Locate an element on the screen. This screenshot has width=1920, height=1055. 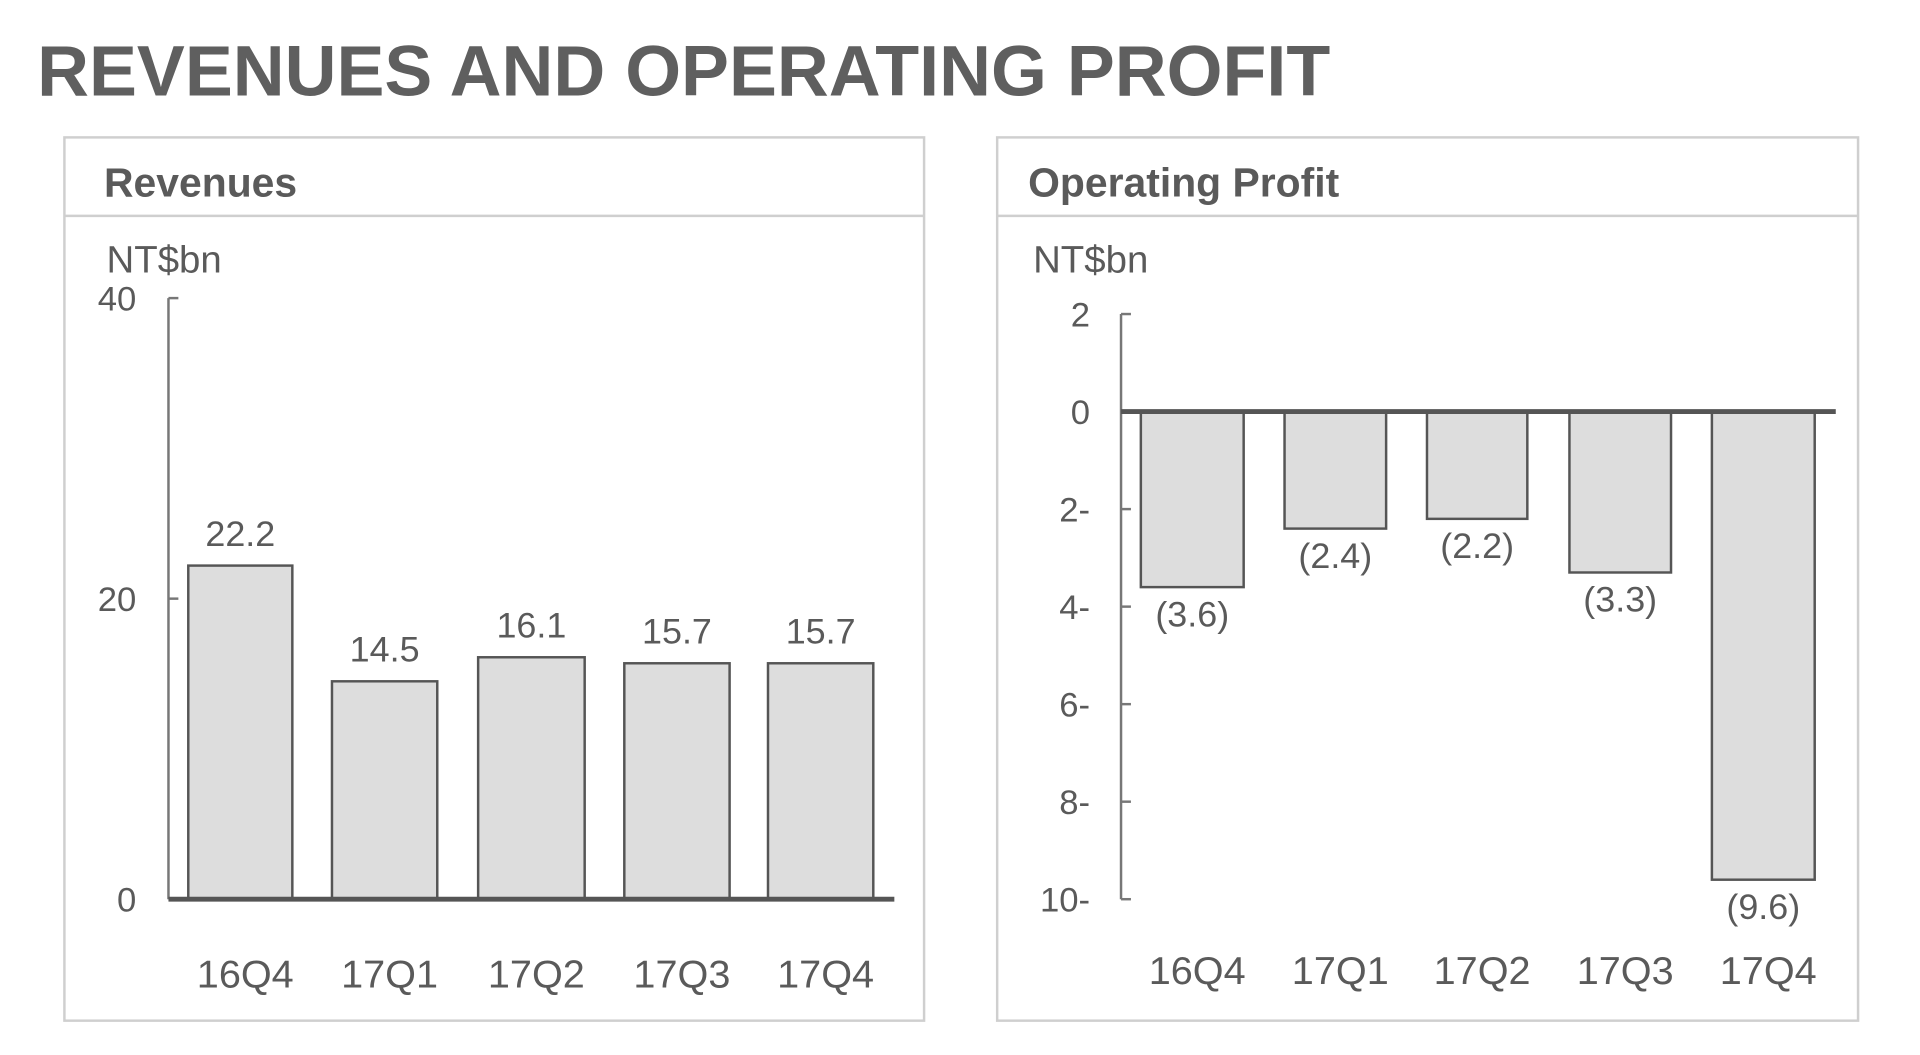
revenues-data-label: 22.2 is located at coordinates (240, 534).